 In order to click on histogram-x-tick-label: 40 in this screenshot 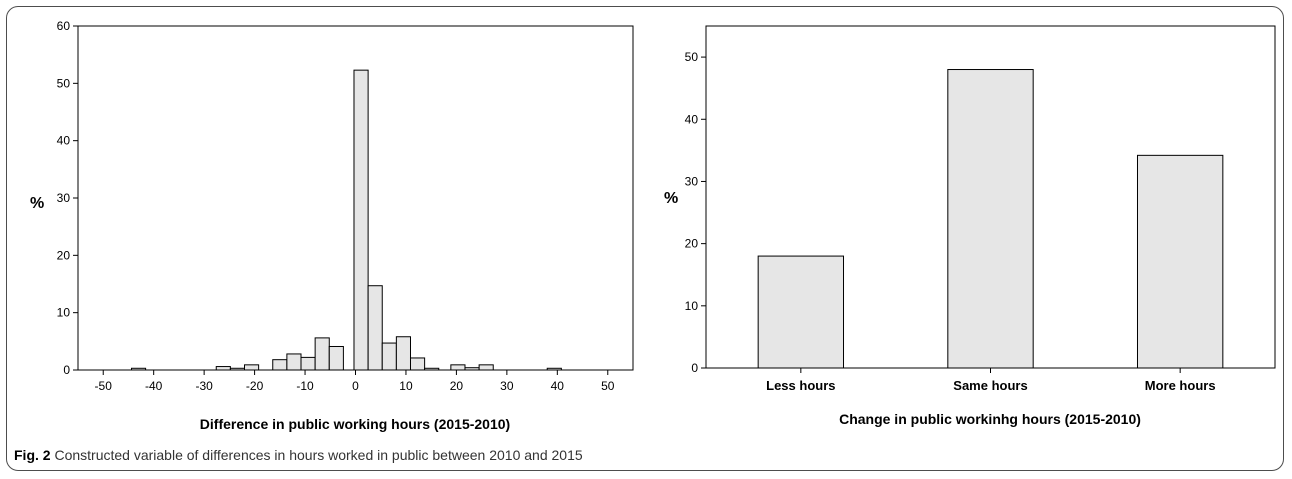, I will do `click(558, 386)`.